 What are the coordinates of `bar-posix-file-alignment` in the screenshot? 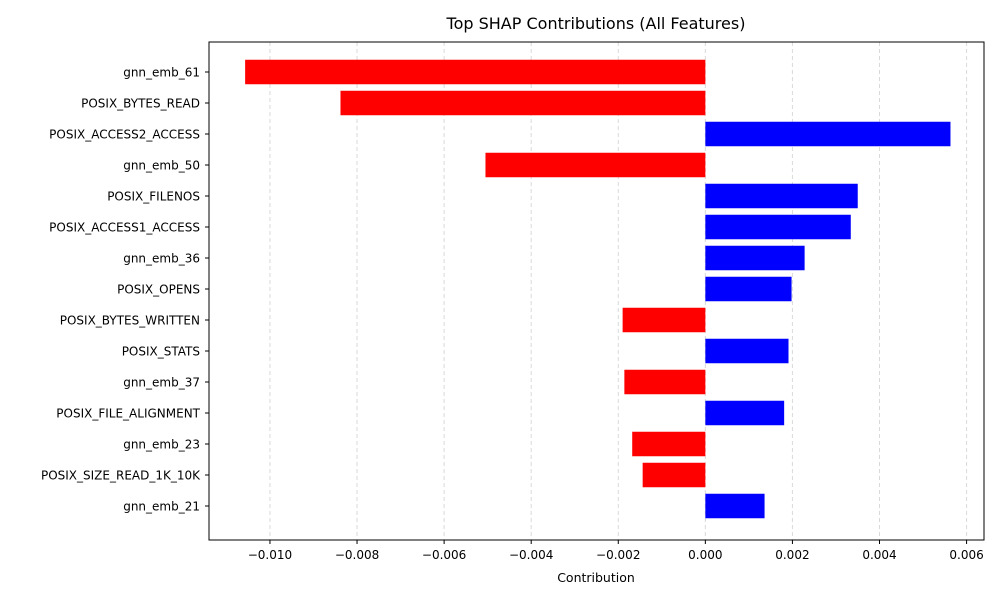 It's located at (745, 413).